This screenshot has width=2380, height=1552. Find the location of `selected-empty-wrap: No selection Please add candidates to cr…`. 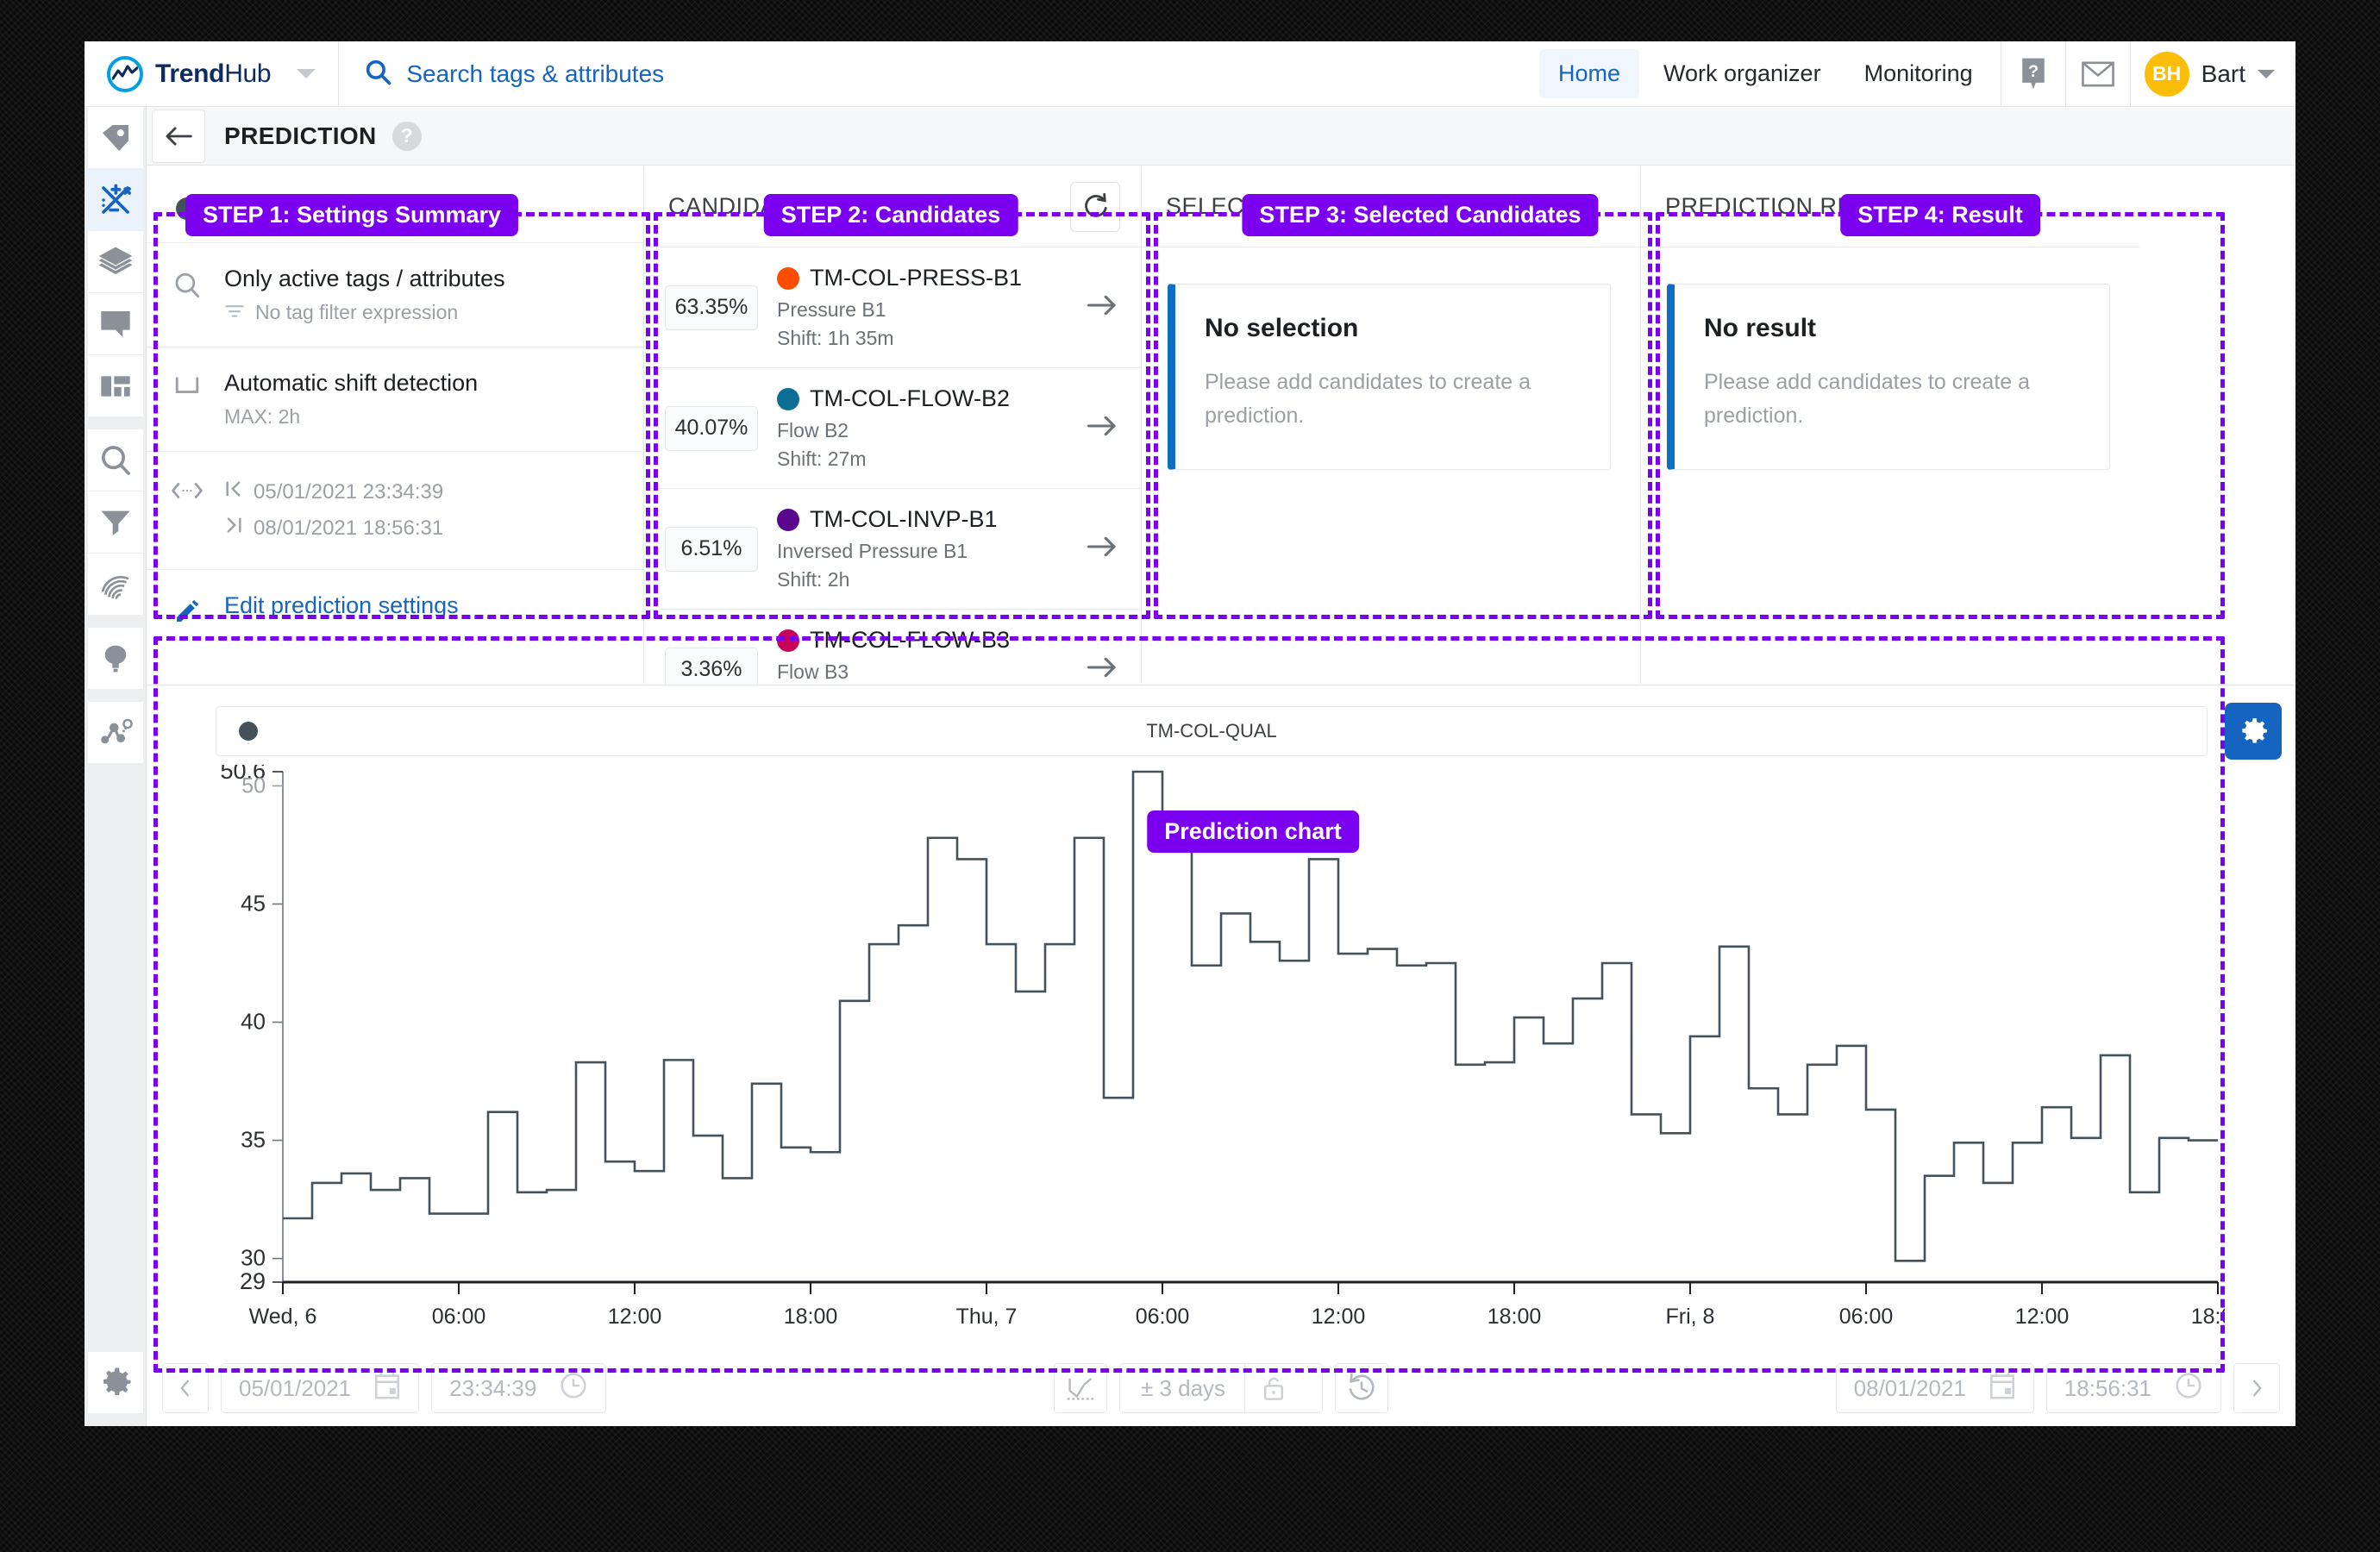

selected-empty-wrap: No selection Please add candidates to cr… is located at coordinates (1391, 358).